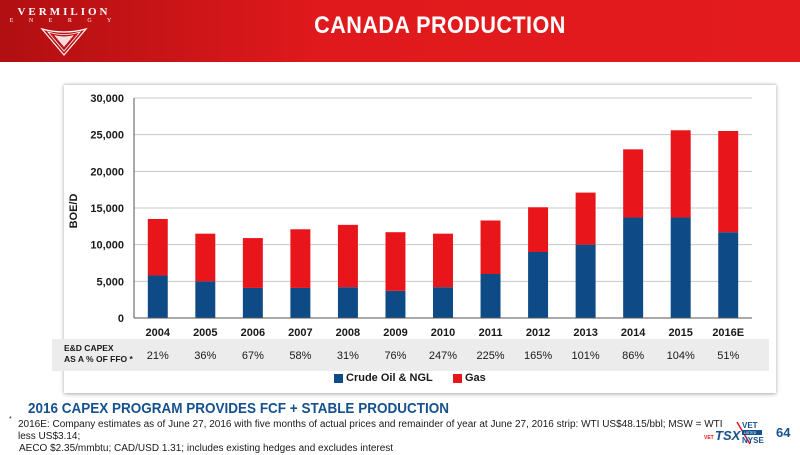  I want to click on y-tick-label: 25,000, so click(107, 136).